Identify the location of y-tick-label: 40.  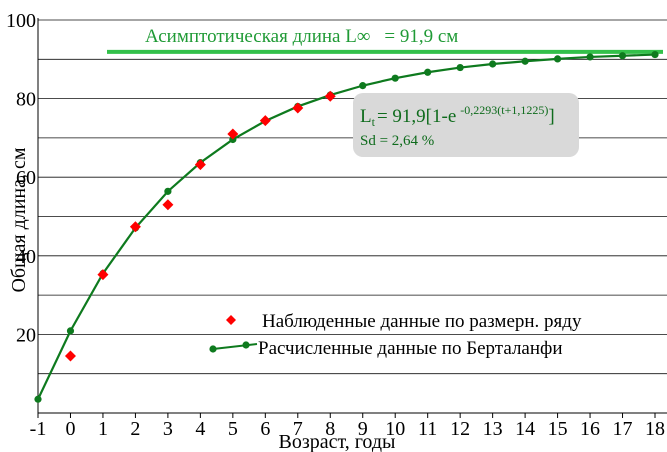
(26, 257).